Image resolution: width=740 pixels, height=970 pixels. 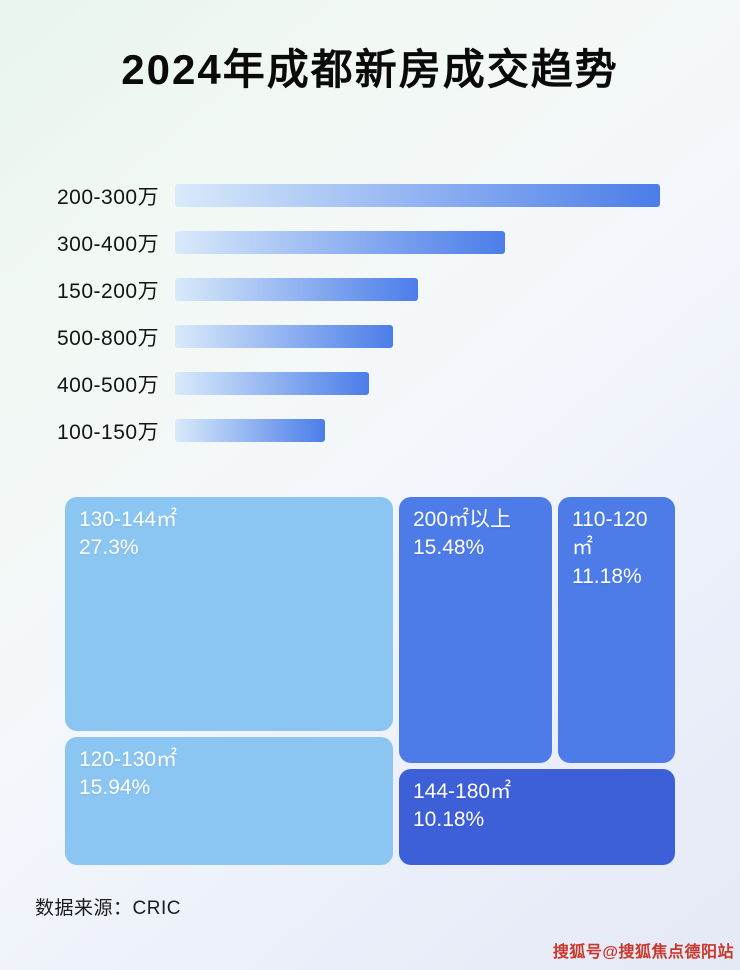 I want to click on treemap-label: 120-130㎡, so click(x=128, y=759).